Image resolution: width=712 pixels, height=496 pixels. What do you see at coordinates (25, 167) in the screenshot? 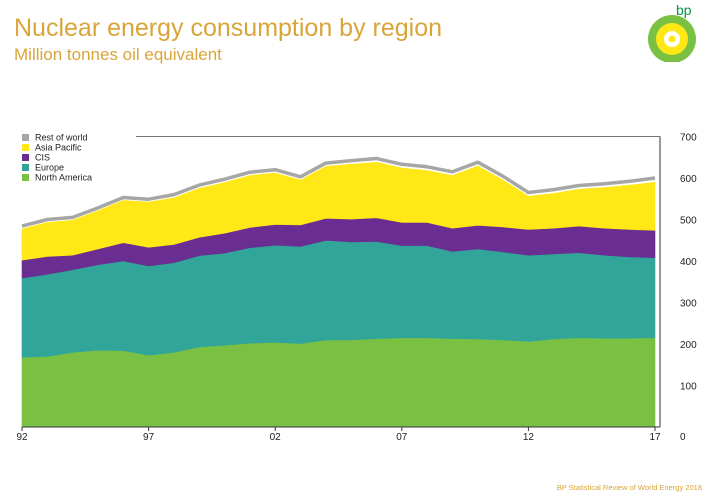
I see `legend-swatch-europe` at bounding box center [25, 167].